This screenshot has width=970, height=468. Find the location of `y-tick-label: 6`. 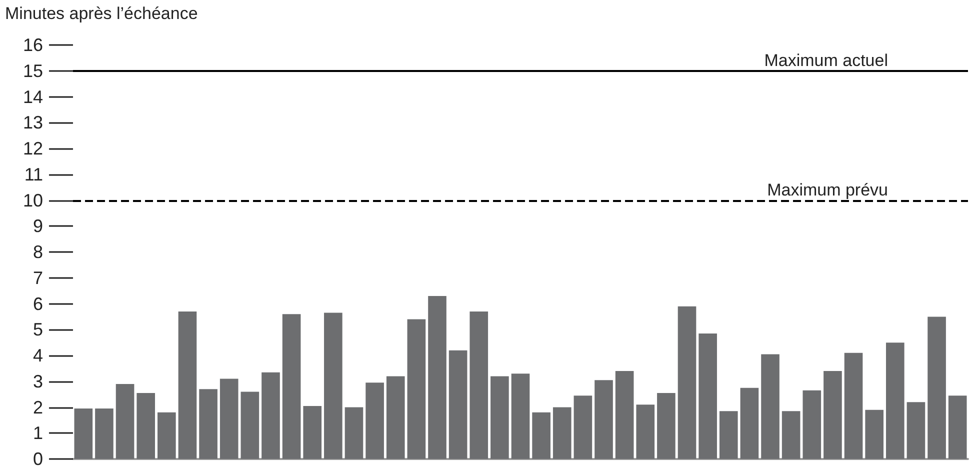

y-tick-label: 6 is located at coordinates (37, 304).